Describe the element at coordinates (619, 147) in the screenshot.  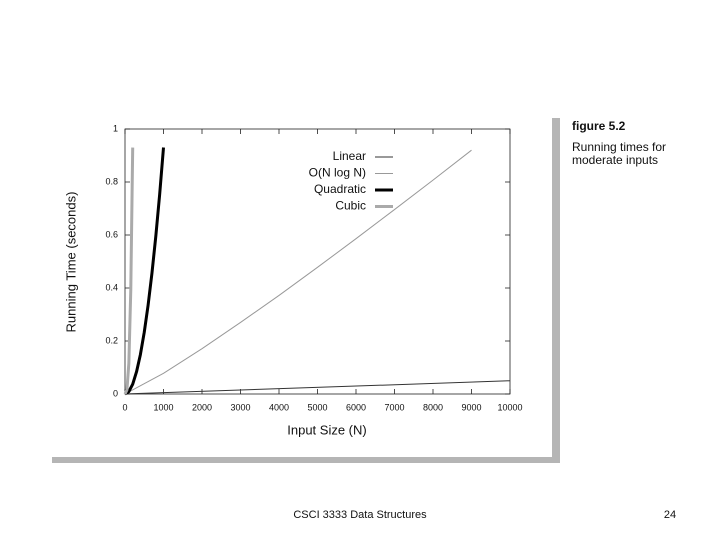
I see `caption-line: Running times for` at that location.